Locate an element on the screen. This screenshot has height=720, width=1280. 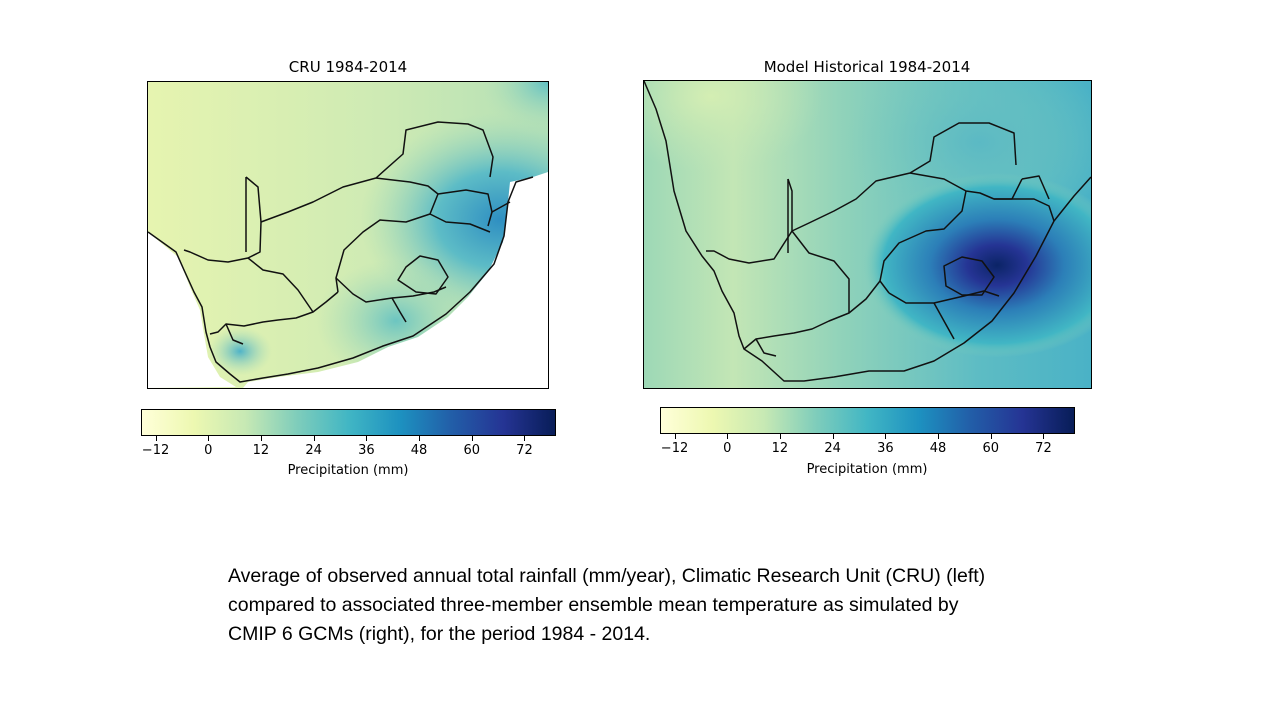
right-panel-title: Model Historical 1984-2014 is located at coordinates (867, 67).